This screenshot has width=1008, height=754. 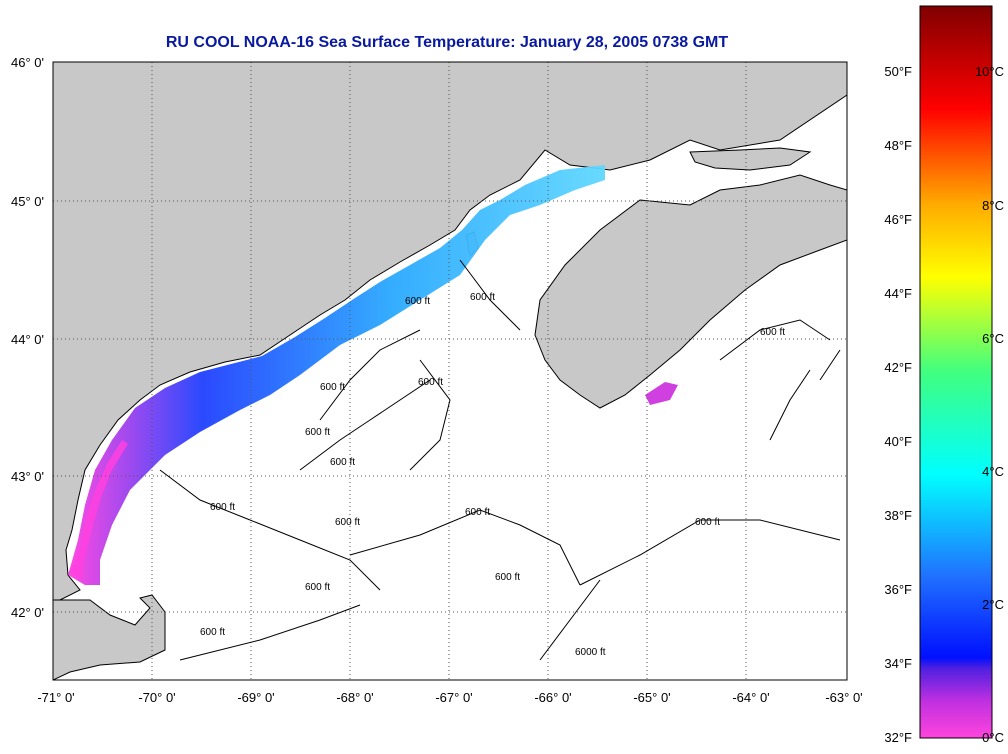 I want to click on fahrenheit-tick-label: 32°F, so click(x=898, y=737).